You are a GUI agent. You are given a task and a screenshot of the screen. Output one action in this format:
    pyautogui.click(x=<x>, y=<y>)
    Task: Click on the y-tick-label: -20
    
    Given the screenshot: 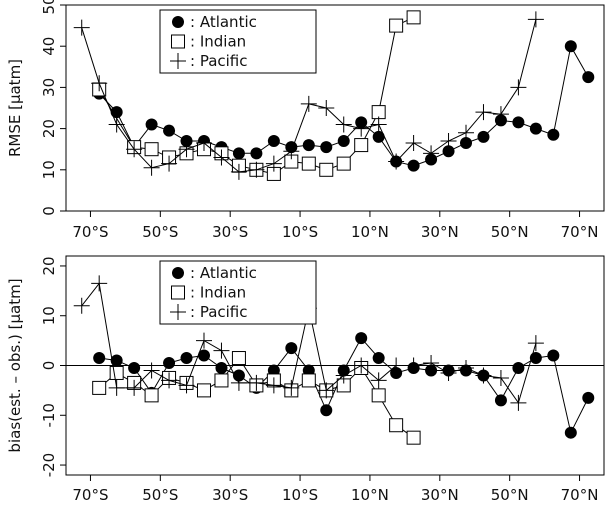 What is the action you would take?
    pyautogui.click(x=49, y=465)
    